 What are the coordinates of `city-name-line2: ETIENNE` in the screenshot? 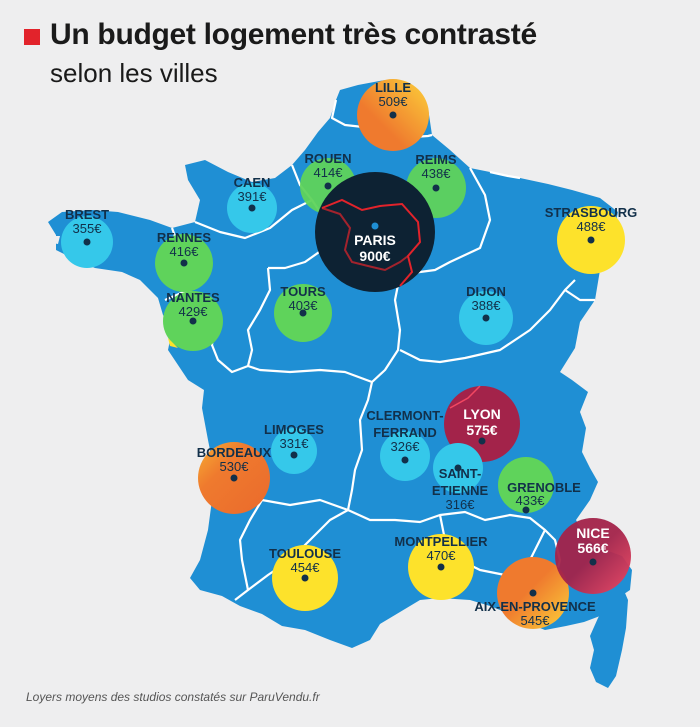 It's located at (460, 490).